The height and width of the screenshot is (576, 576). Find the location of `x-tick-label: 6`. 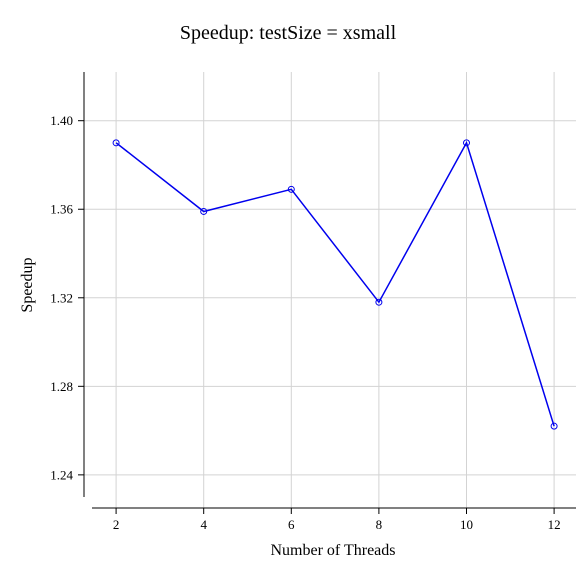

x-tick-label: 6 is located at coordinates (291, 524).